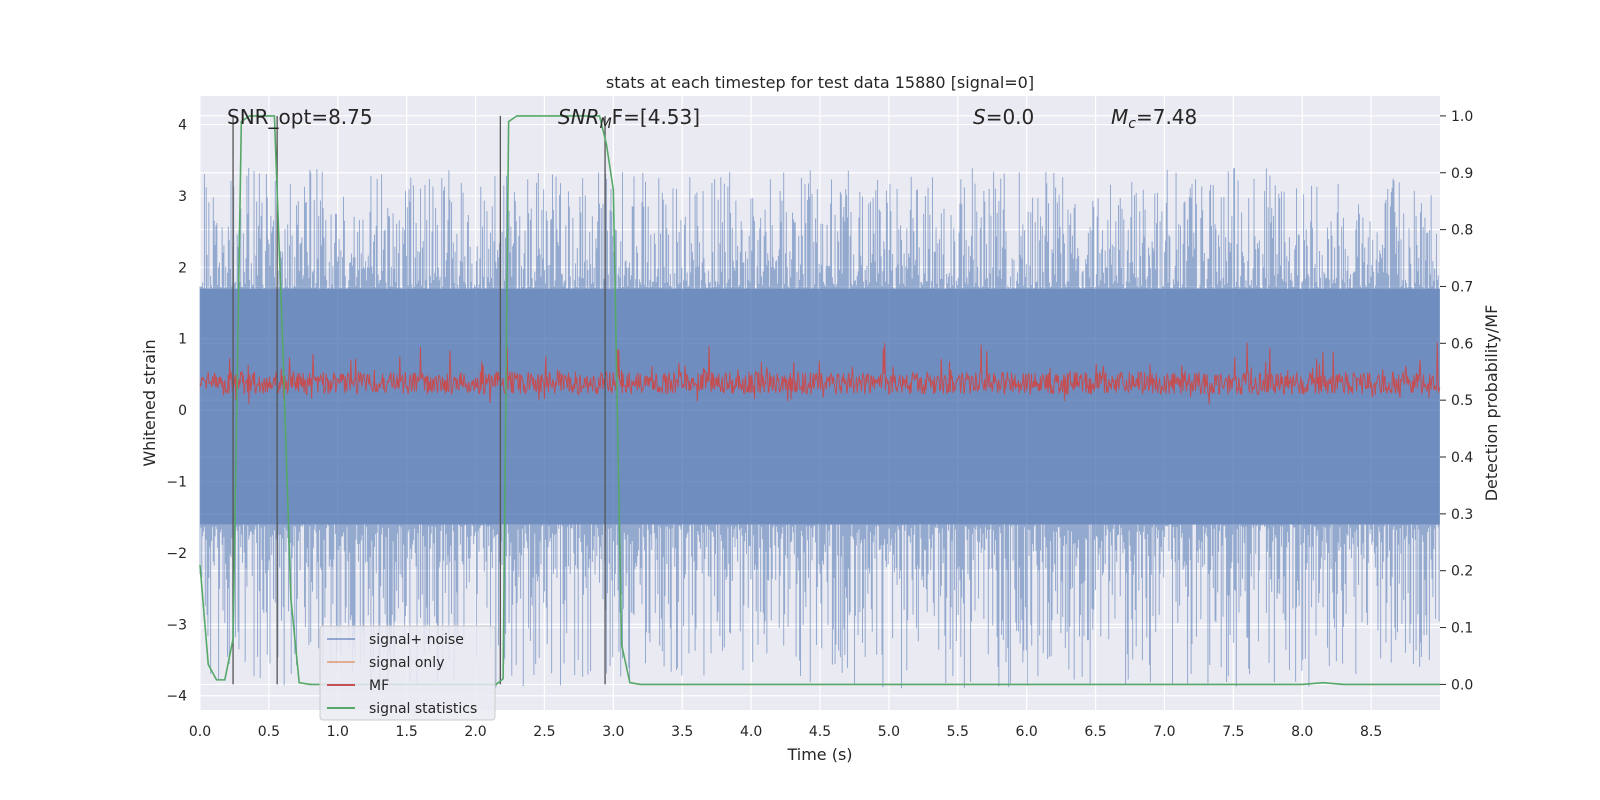 This screenshot has width=1600, height=800. I want to click on y-axis-right-label: Detection probability/MF, so click(1491, 403).